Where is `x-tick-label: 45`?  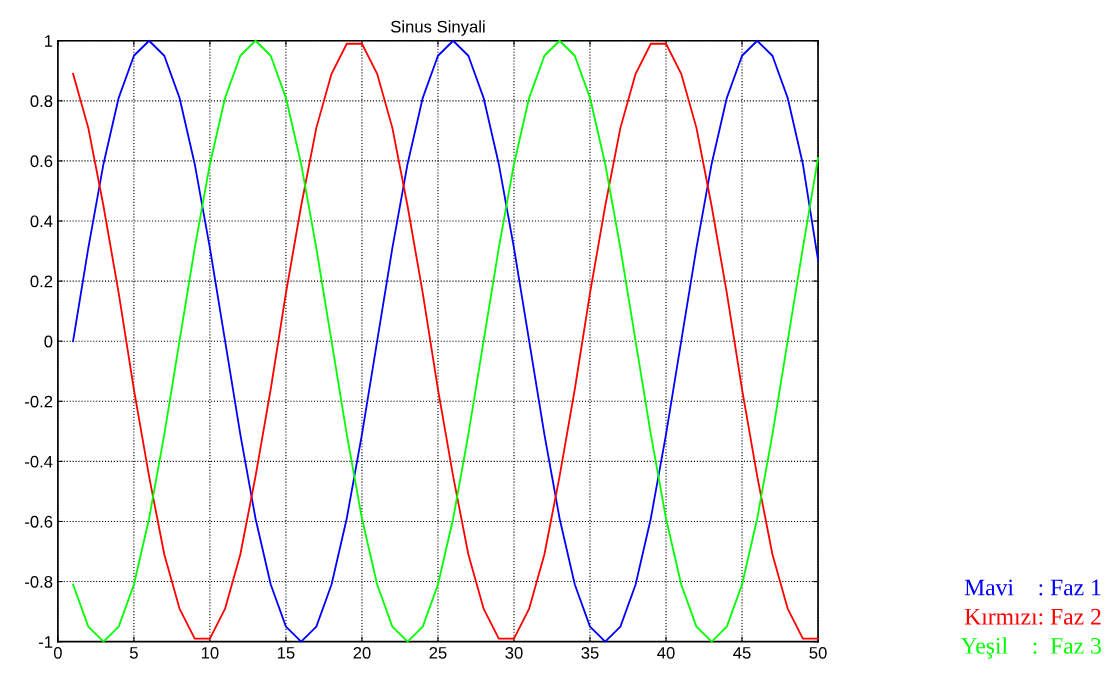
x-tick-label: 45 is located at coordinates (742, 653).